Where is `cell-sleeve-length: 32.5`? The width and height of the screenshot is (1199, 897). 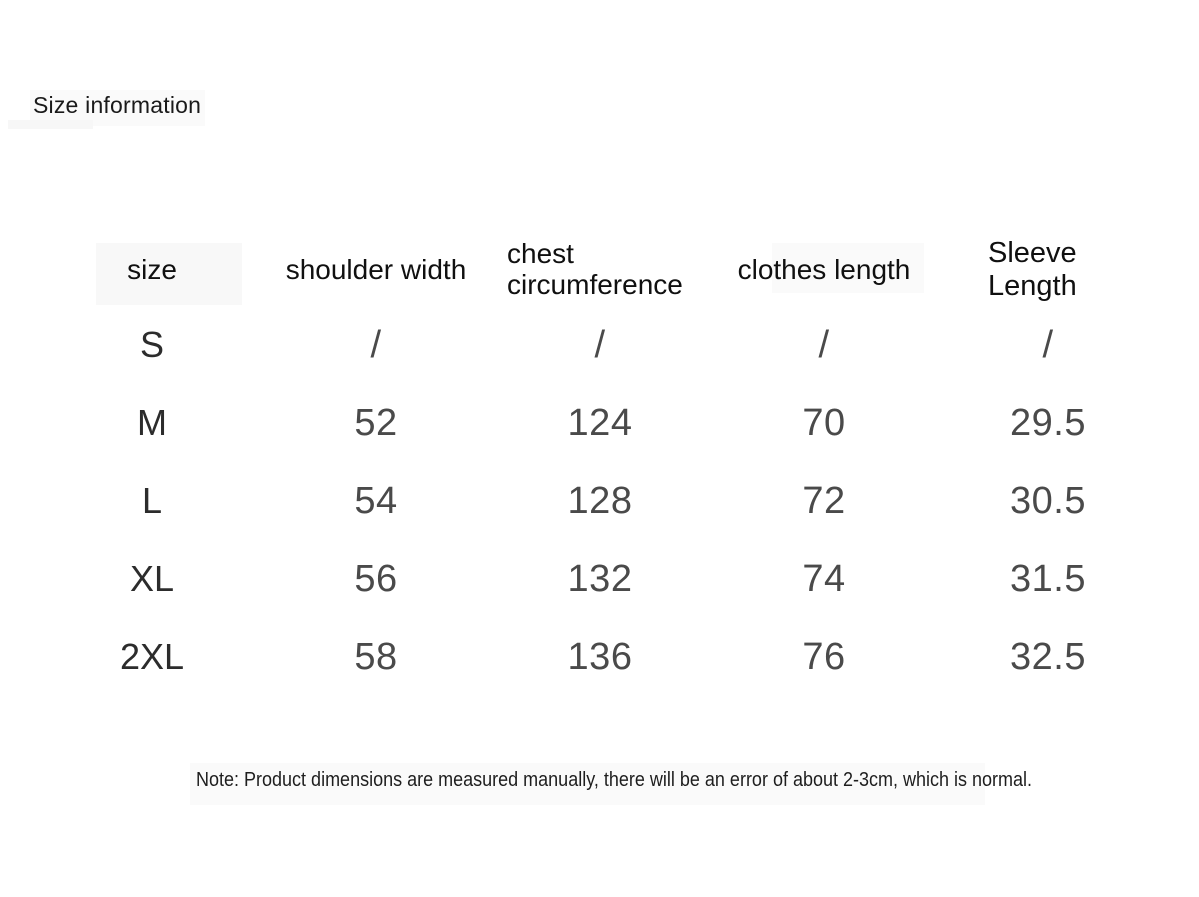 cell-sleeve-length: 32.5 is located at coordinates (1048, 656).